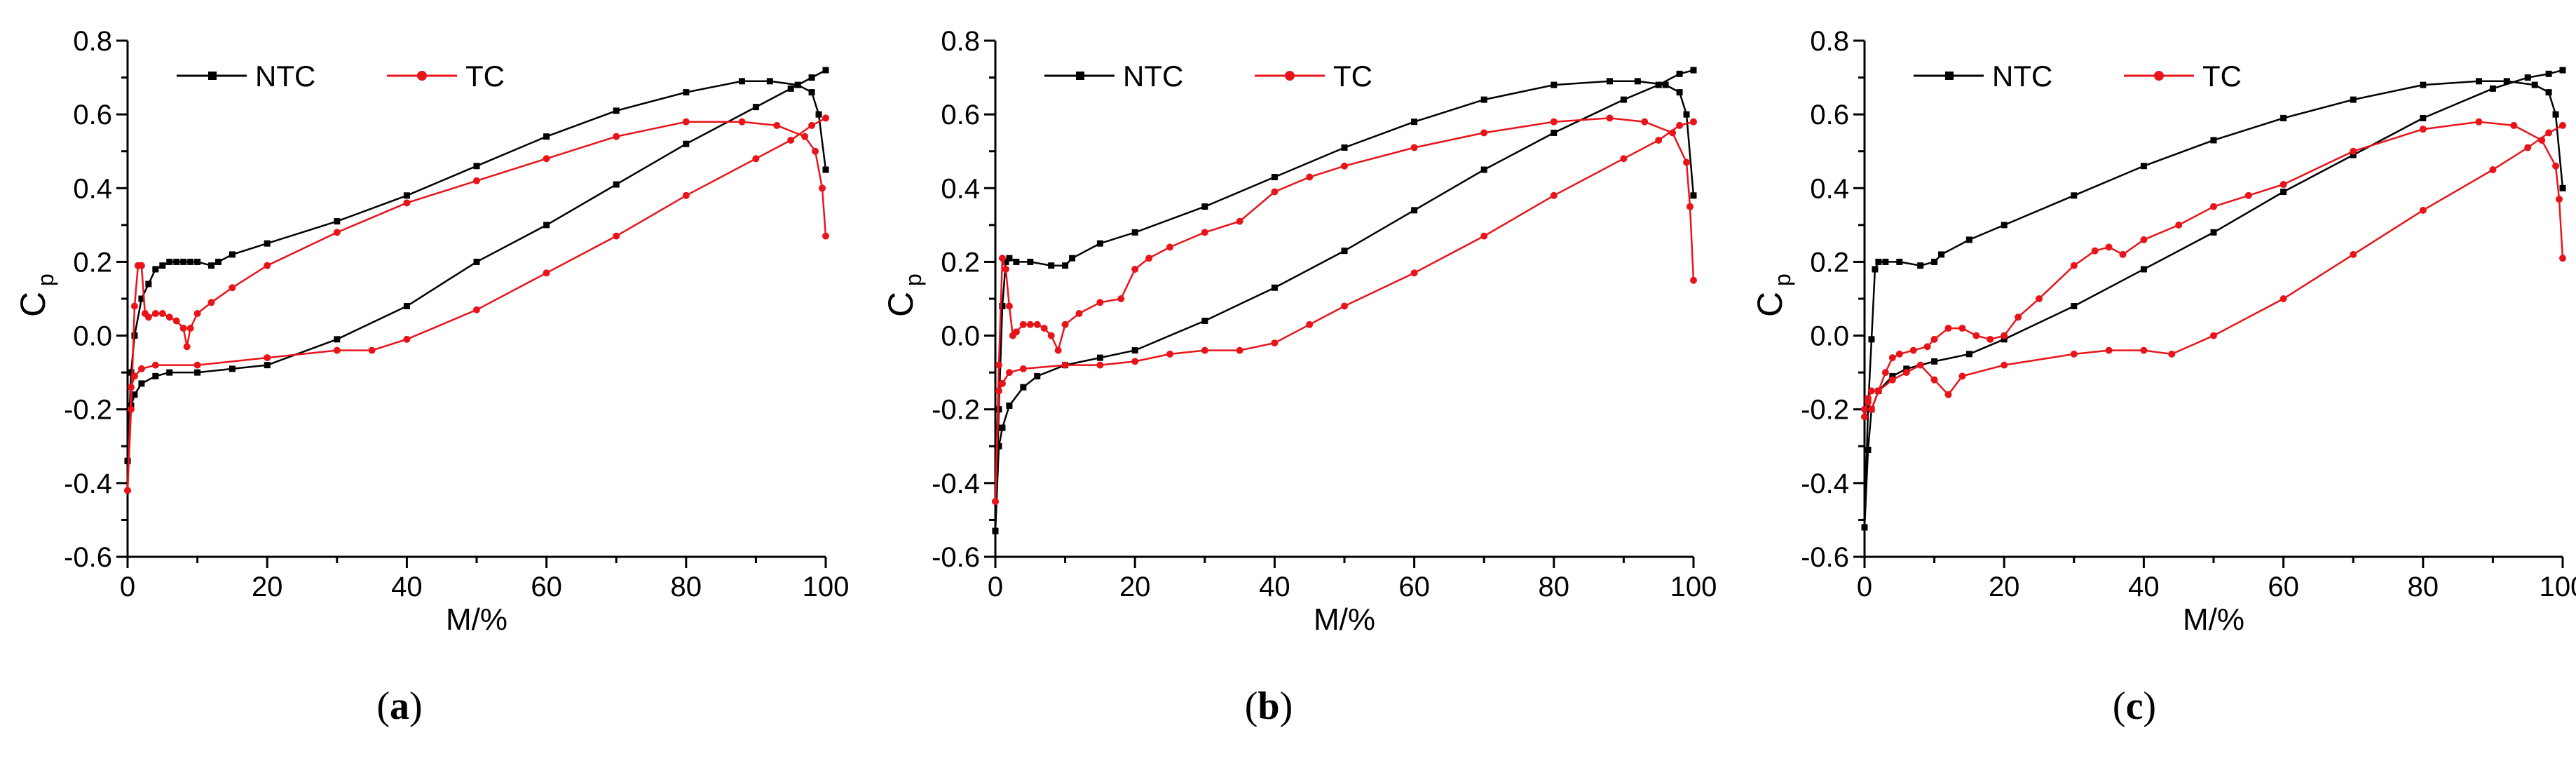  Describe the element at coordinates (2022, 76) in the screenshot. I see `legend-label-ntc: NTC` at that location.